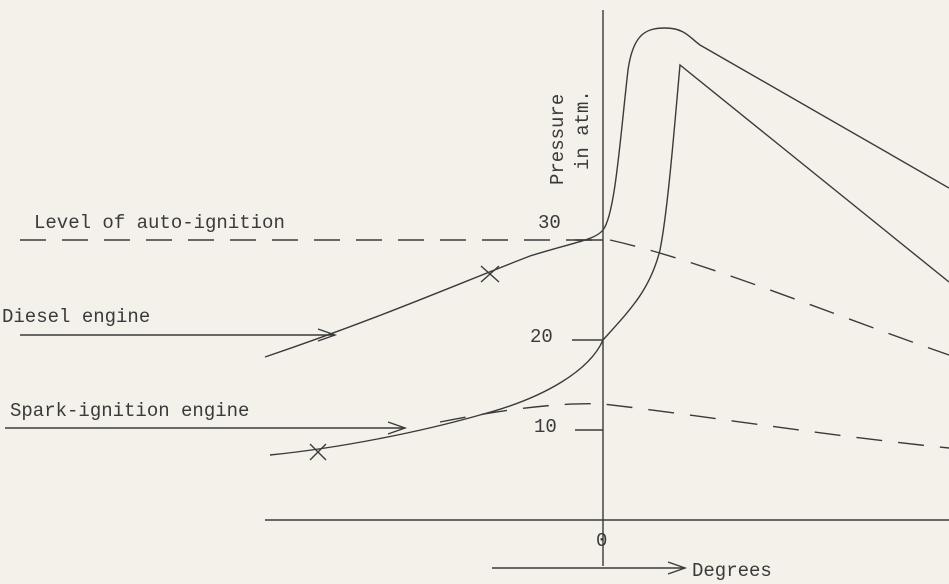  I want to click on label: Diesel engine, so click(76, 317).